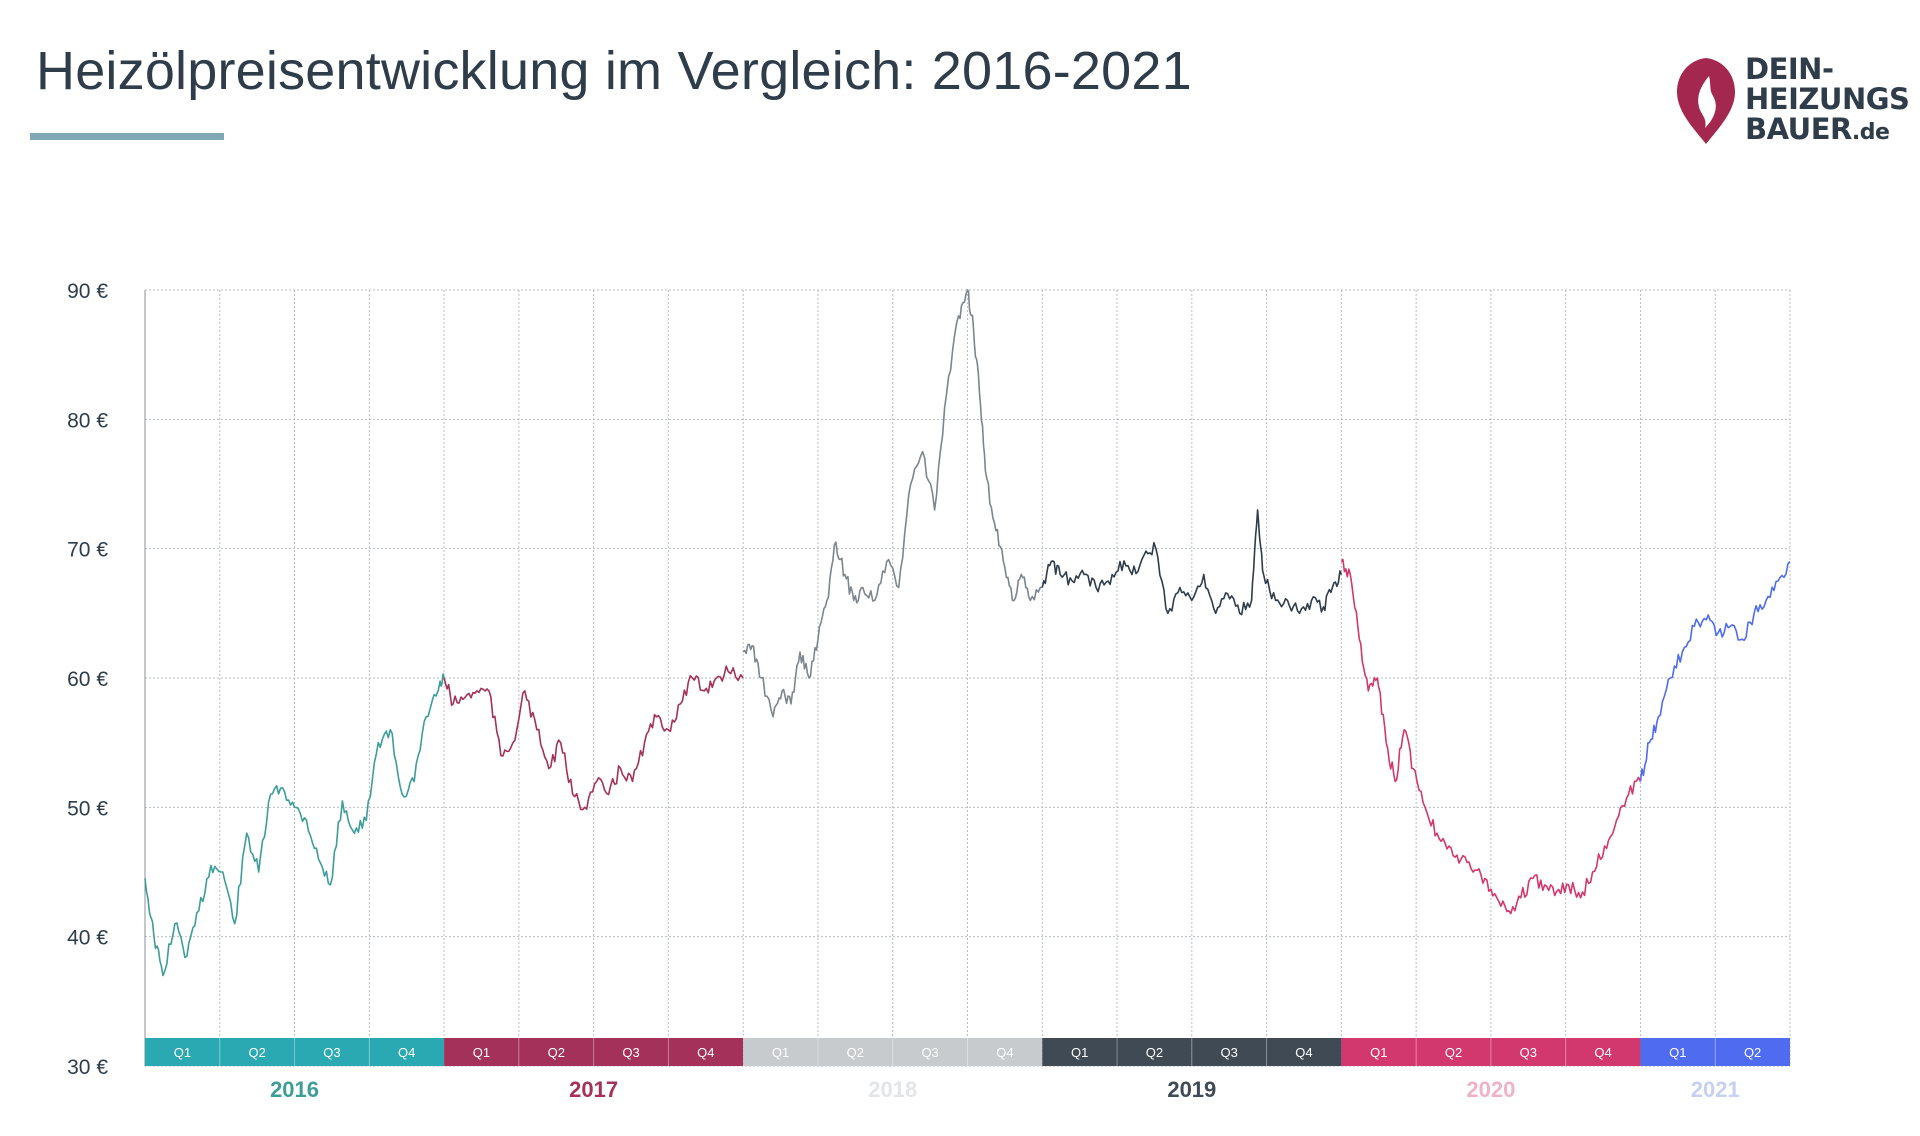 This screenshot has width=1920, height=1136. What do you see at coordinates (87, 808) in the screenshot?
I see `y-tick-label: 50 €` at bounding box center [87, 808].